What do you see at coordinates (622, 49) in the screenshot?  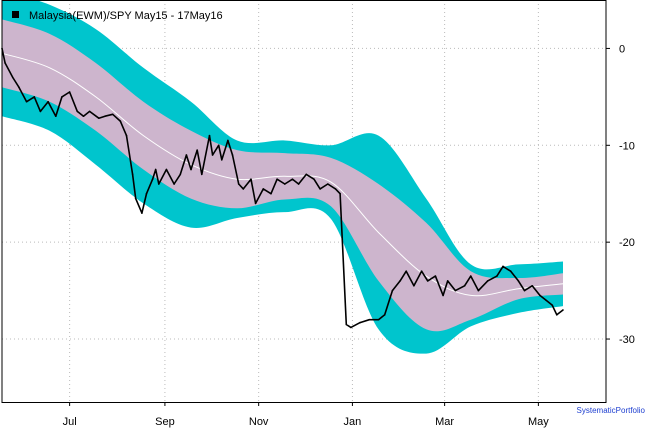 I see `y-tick-label: 0` at bounding box center [622, 49].